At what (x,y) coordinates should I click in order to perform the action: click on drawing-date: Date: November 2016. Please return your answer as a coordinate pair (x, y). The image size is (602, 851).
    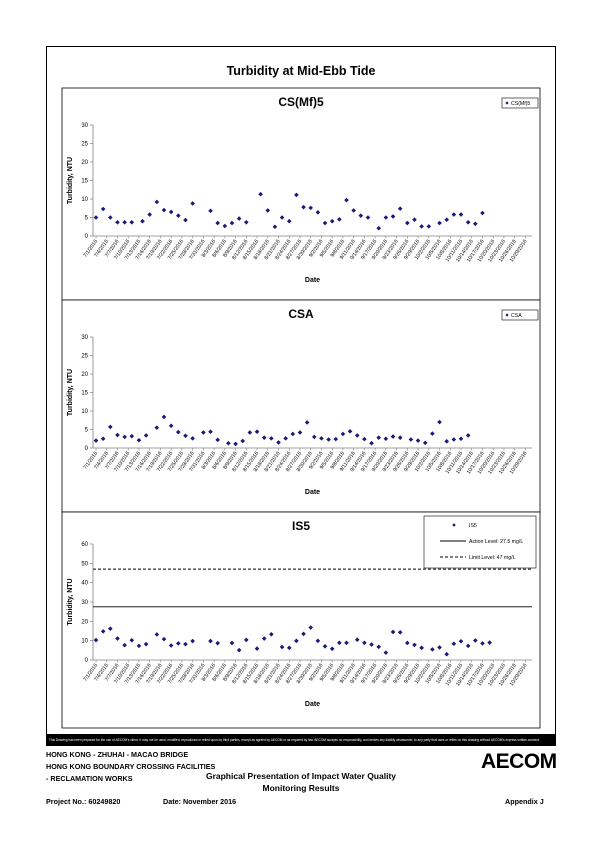
    Looking at the image, I should click on (200, 801).